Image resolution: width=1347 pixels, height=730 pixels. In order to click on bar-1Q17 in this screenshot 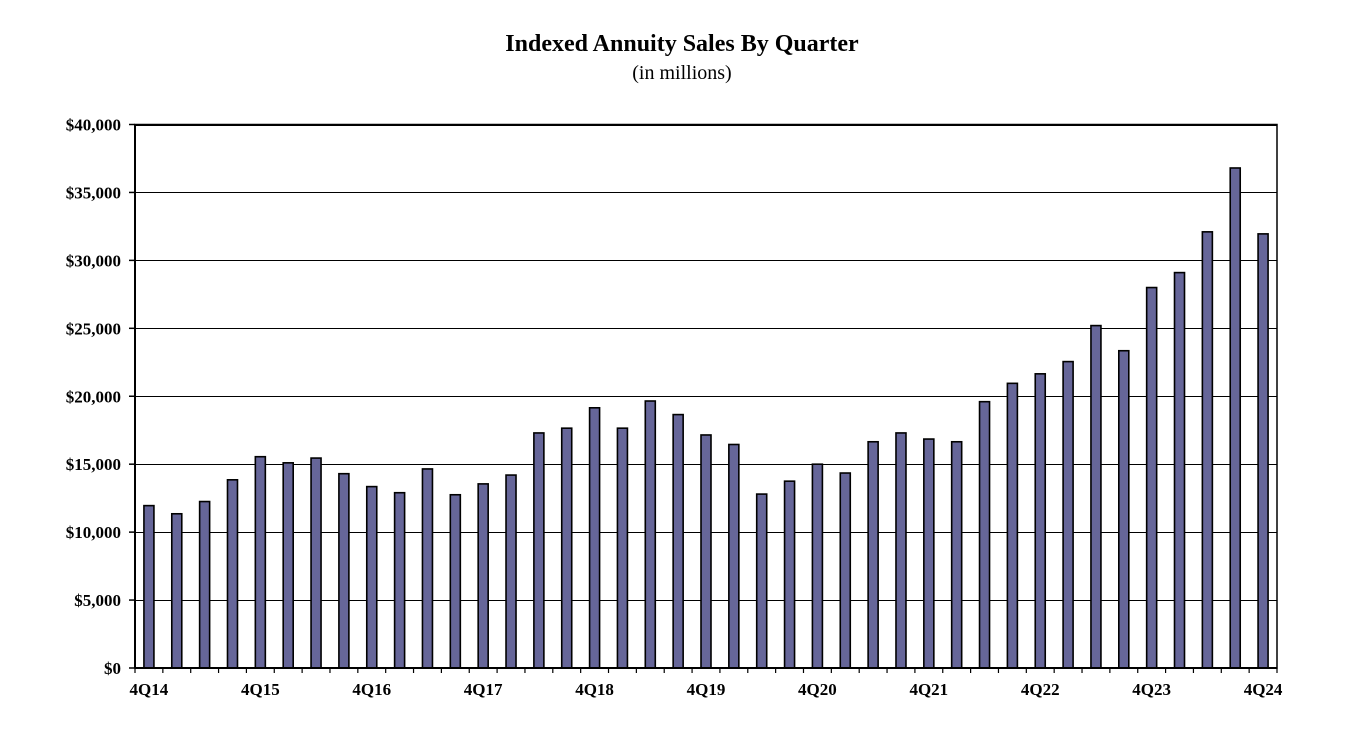, I will do `click(399, 580)`.